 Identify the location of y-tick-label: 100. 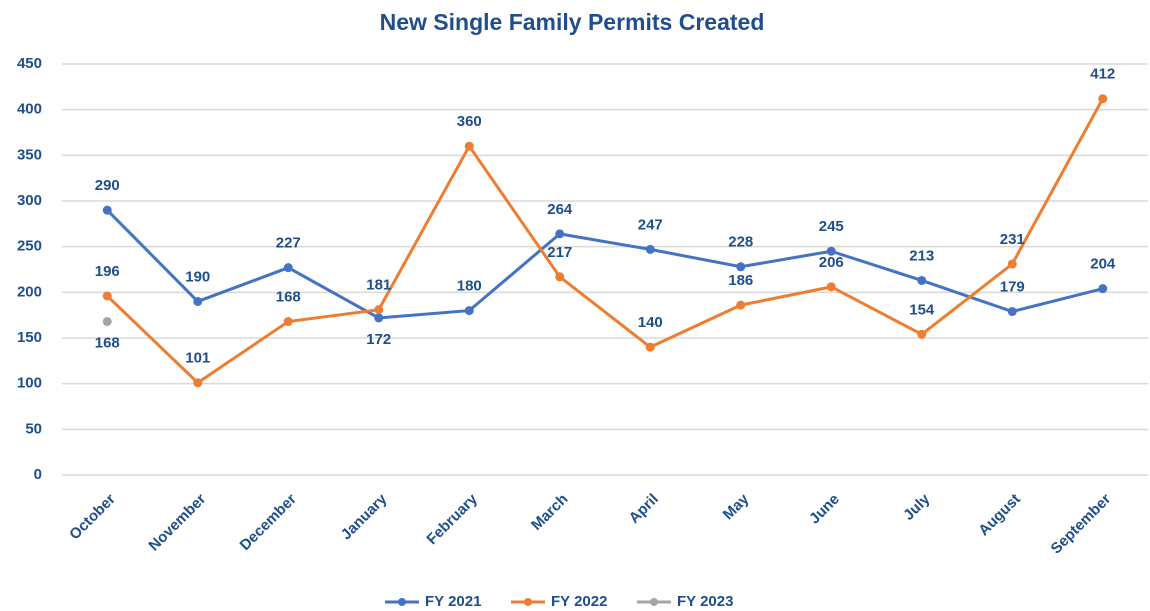
(29, 383).